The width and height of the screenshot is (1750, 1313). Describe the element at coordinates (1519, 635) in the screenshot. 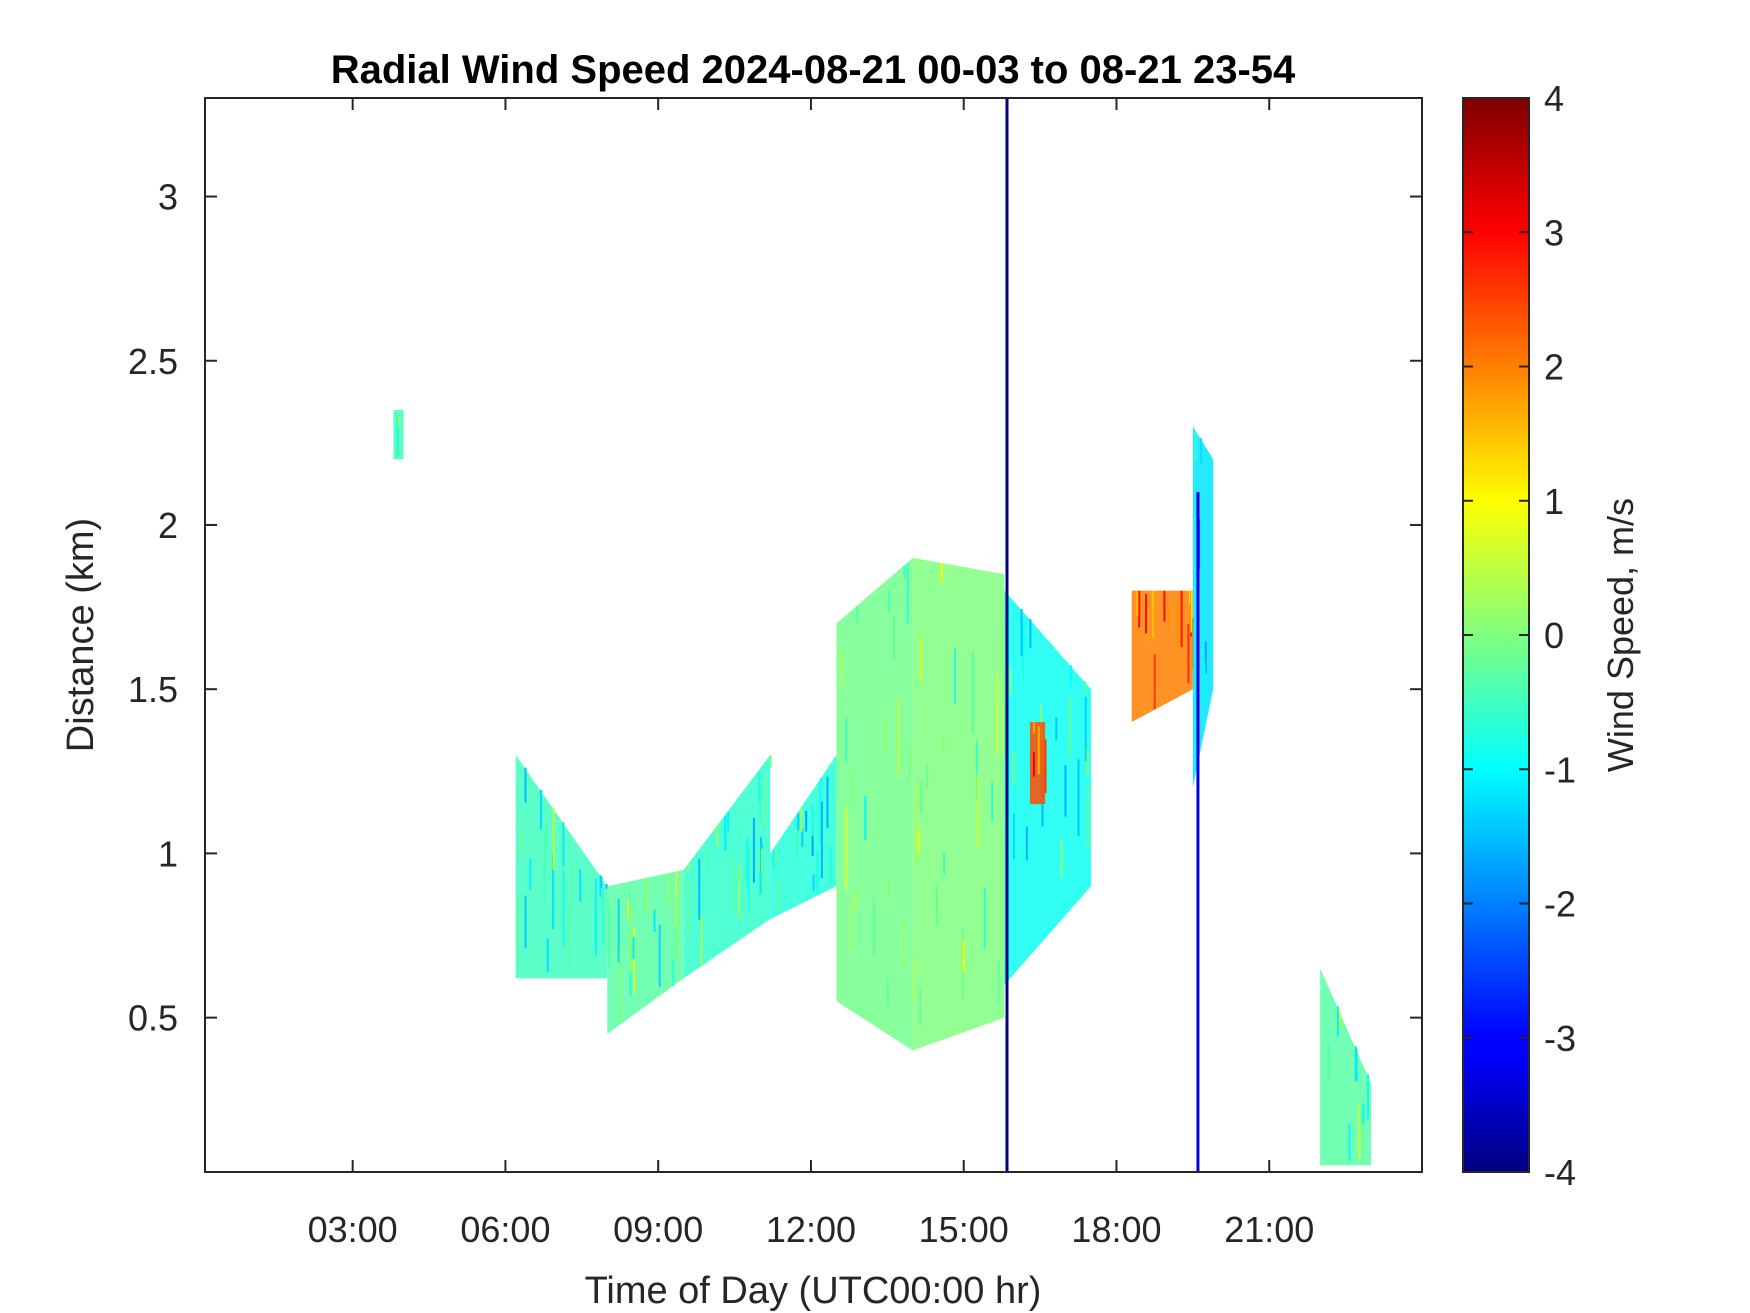

I see `colorbar-ticks: -4 -3 -2 -1 0 1 2 3 4` at that location.